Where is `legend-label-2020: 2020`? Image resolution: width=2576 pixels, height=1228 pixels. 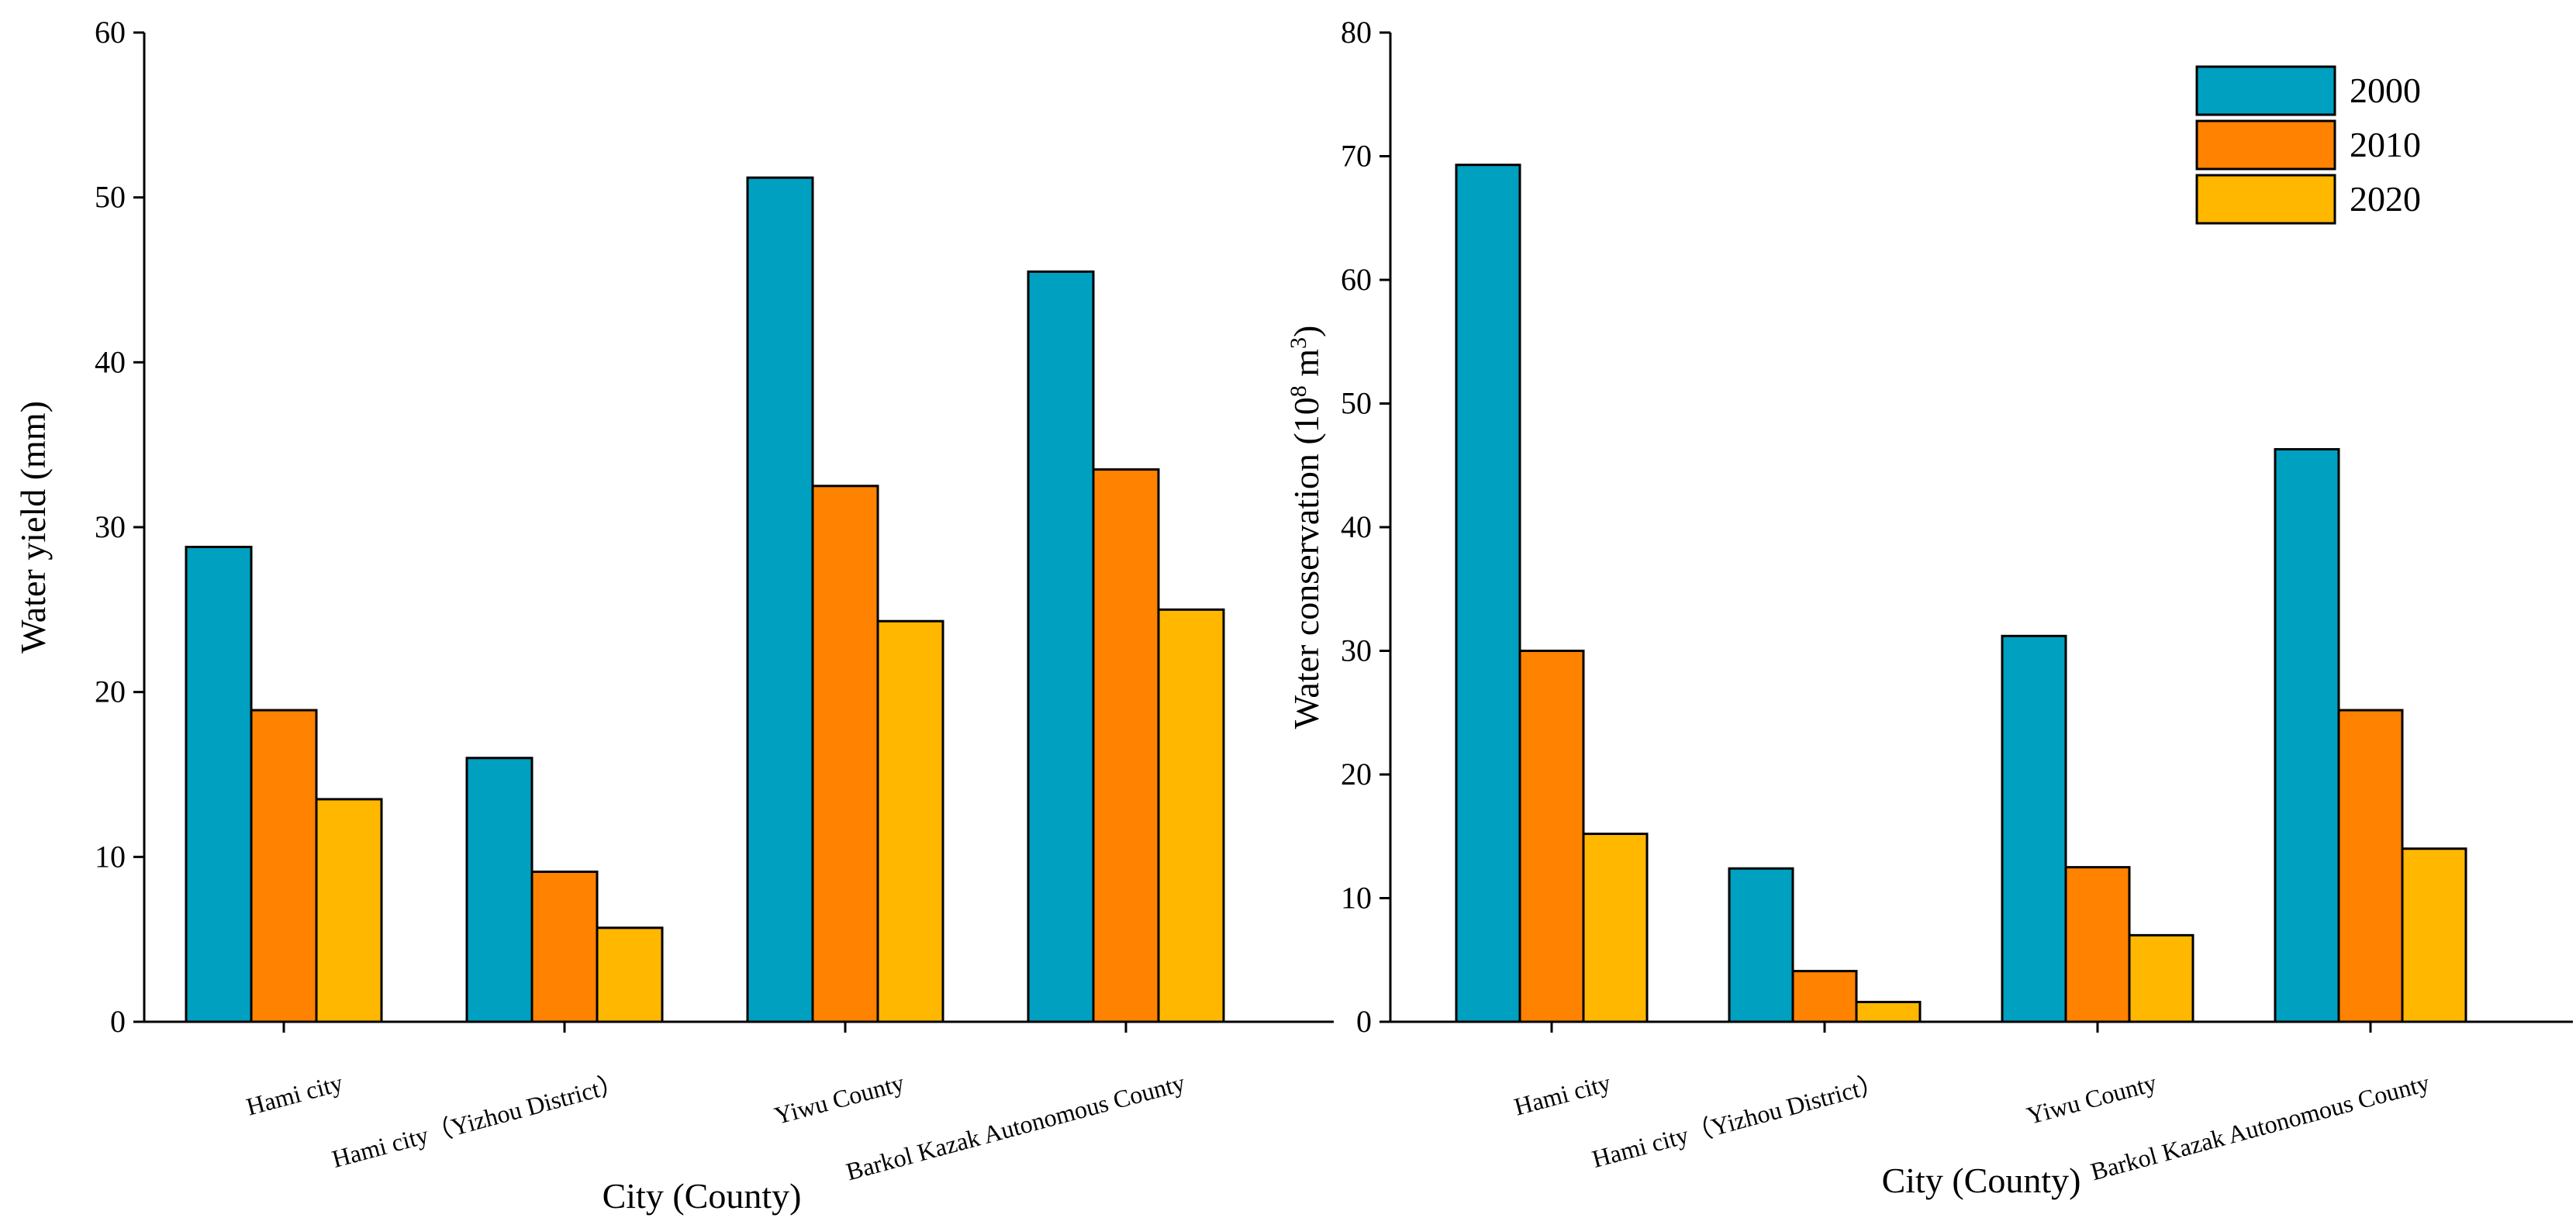
legend-label-2020: 2020 is located at coordinates (2385, 199).